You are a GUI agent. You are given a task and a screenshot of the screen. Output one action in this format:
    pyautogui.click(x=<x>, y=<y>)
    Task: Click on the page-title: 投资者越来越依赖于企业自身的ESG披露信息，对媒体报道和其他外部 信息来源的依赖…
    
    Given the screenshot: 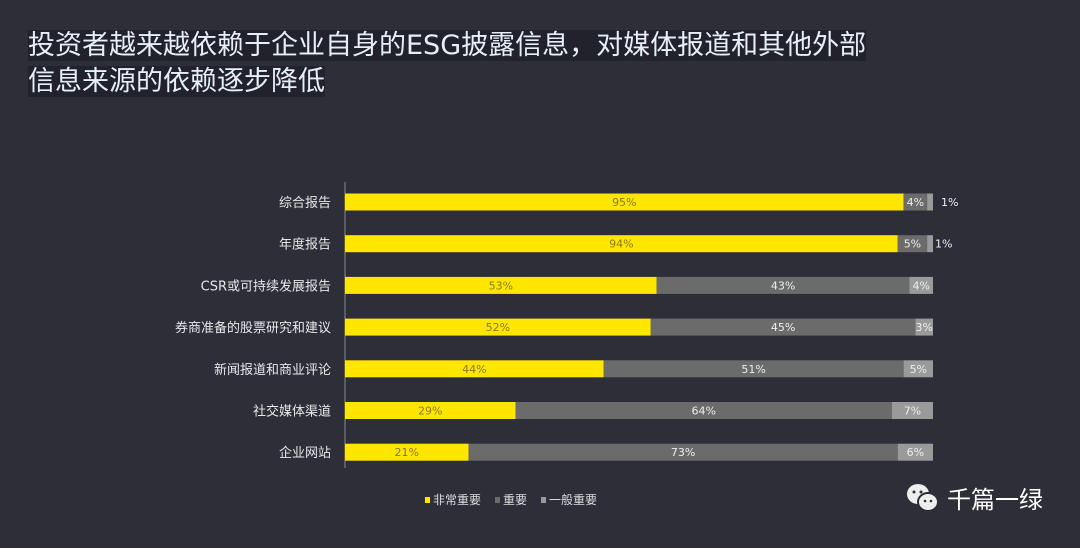 What is the action you would take?
    pyautogui.click(x=548, y=64)
    